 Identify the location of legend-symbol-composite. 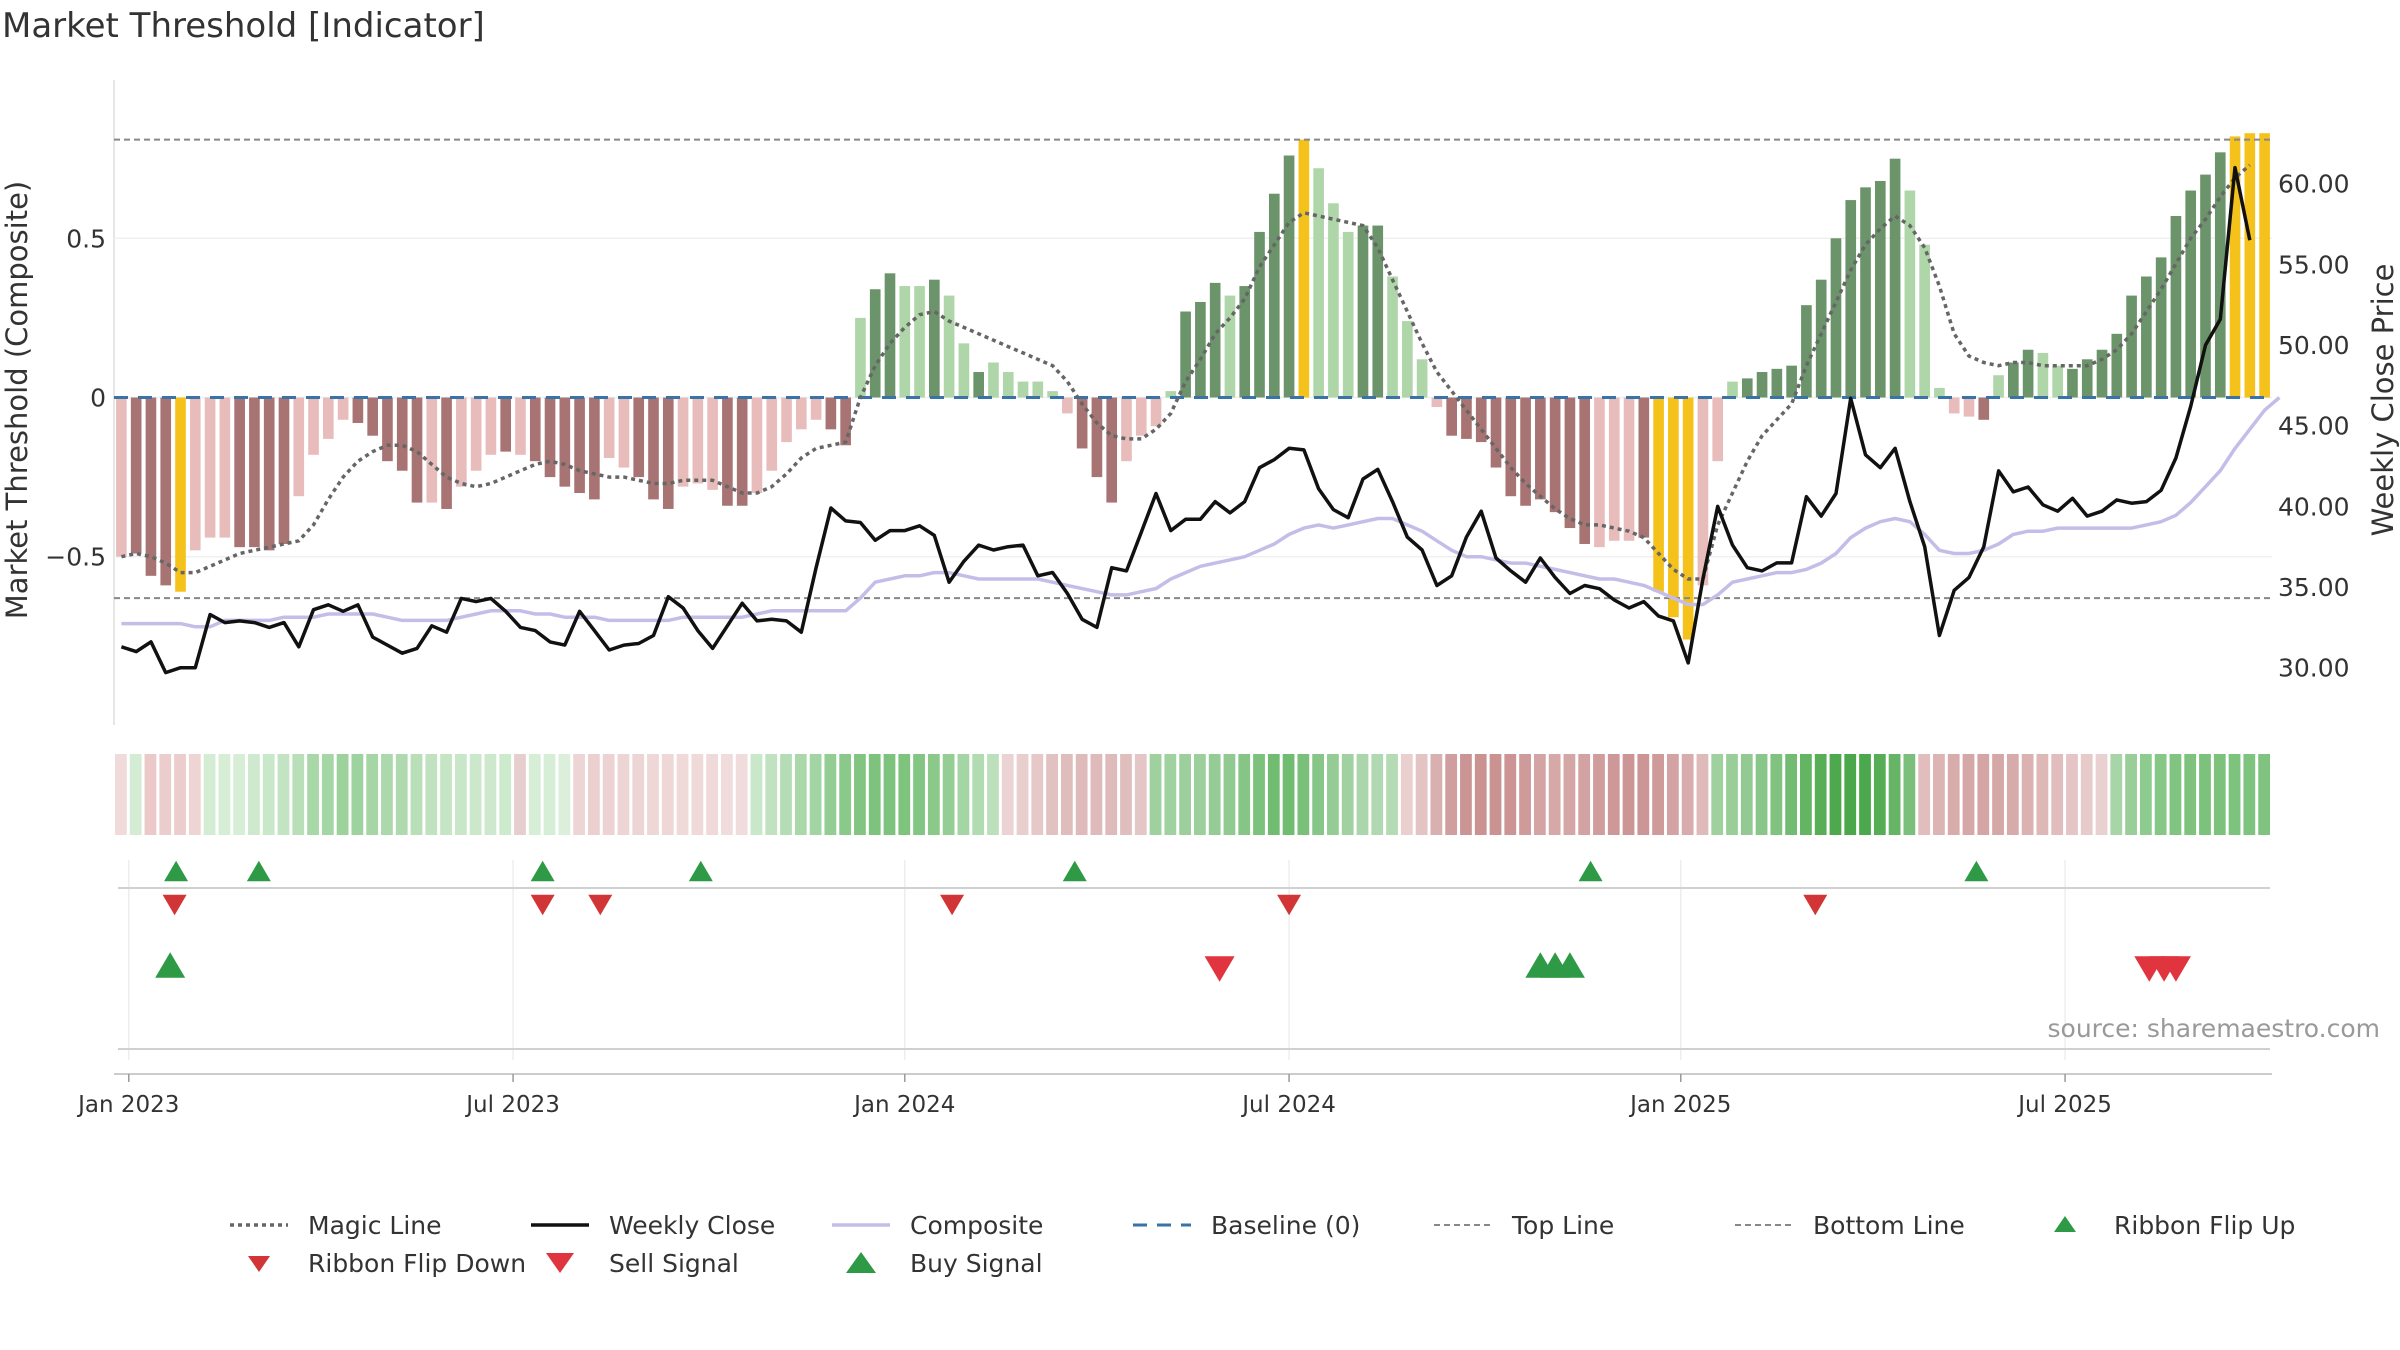
(861, 1225).